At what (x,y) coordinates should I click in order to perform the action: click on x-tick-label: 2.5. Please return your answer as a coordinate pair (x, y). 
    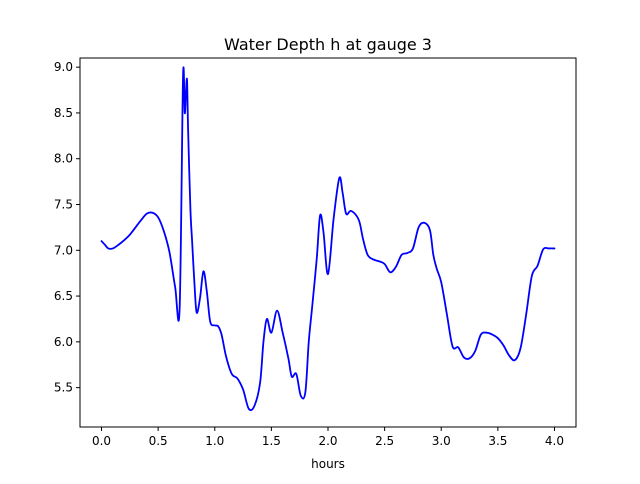
    Looking at the image, I should click on (384, 441).